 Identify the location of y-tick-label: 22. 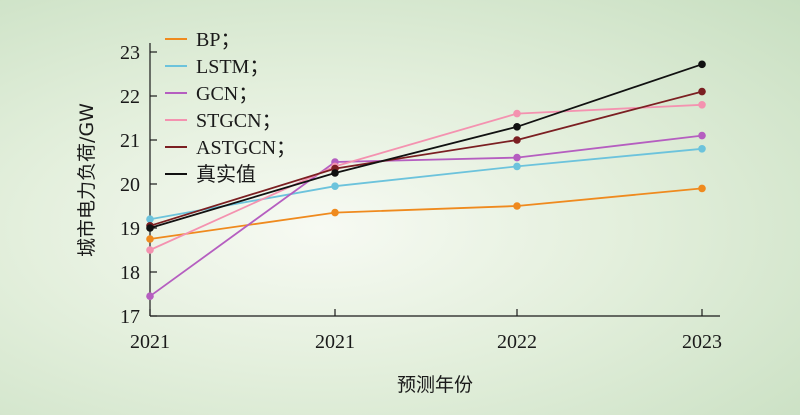
(130, 97).